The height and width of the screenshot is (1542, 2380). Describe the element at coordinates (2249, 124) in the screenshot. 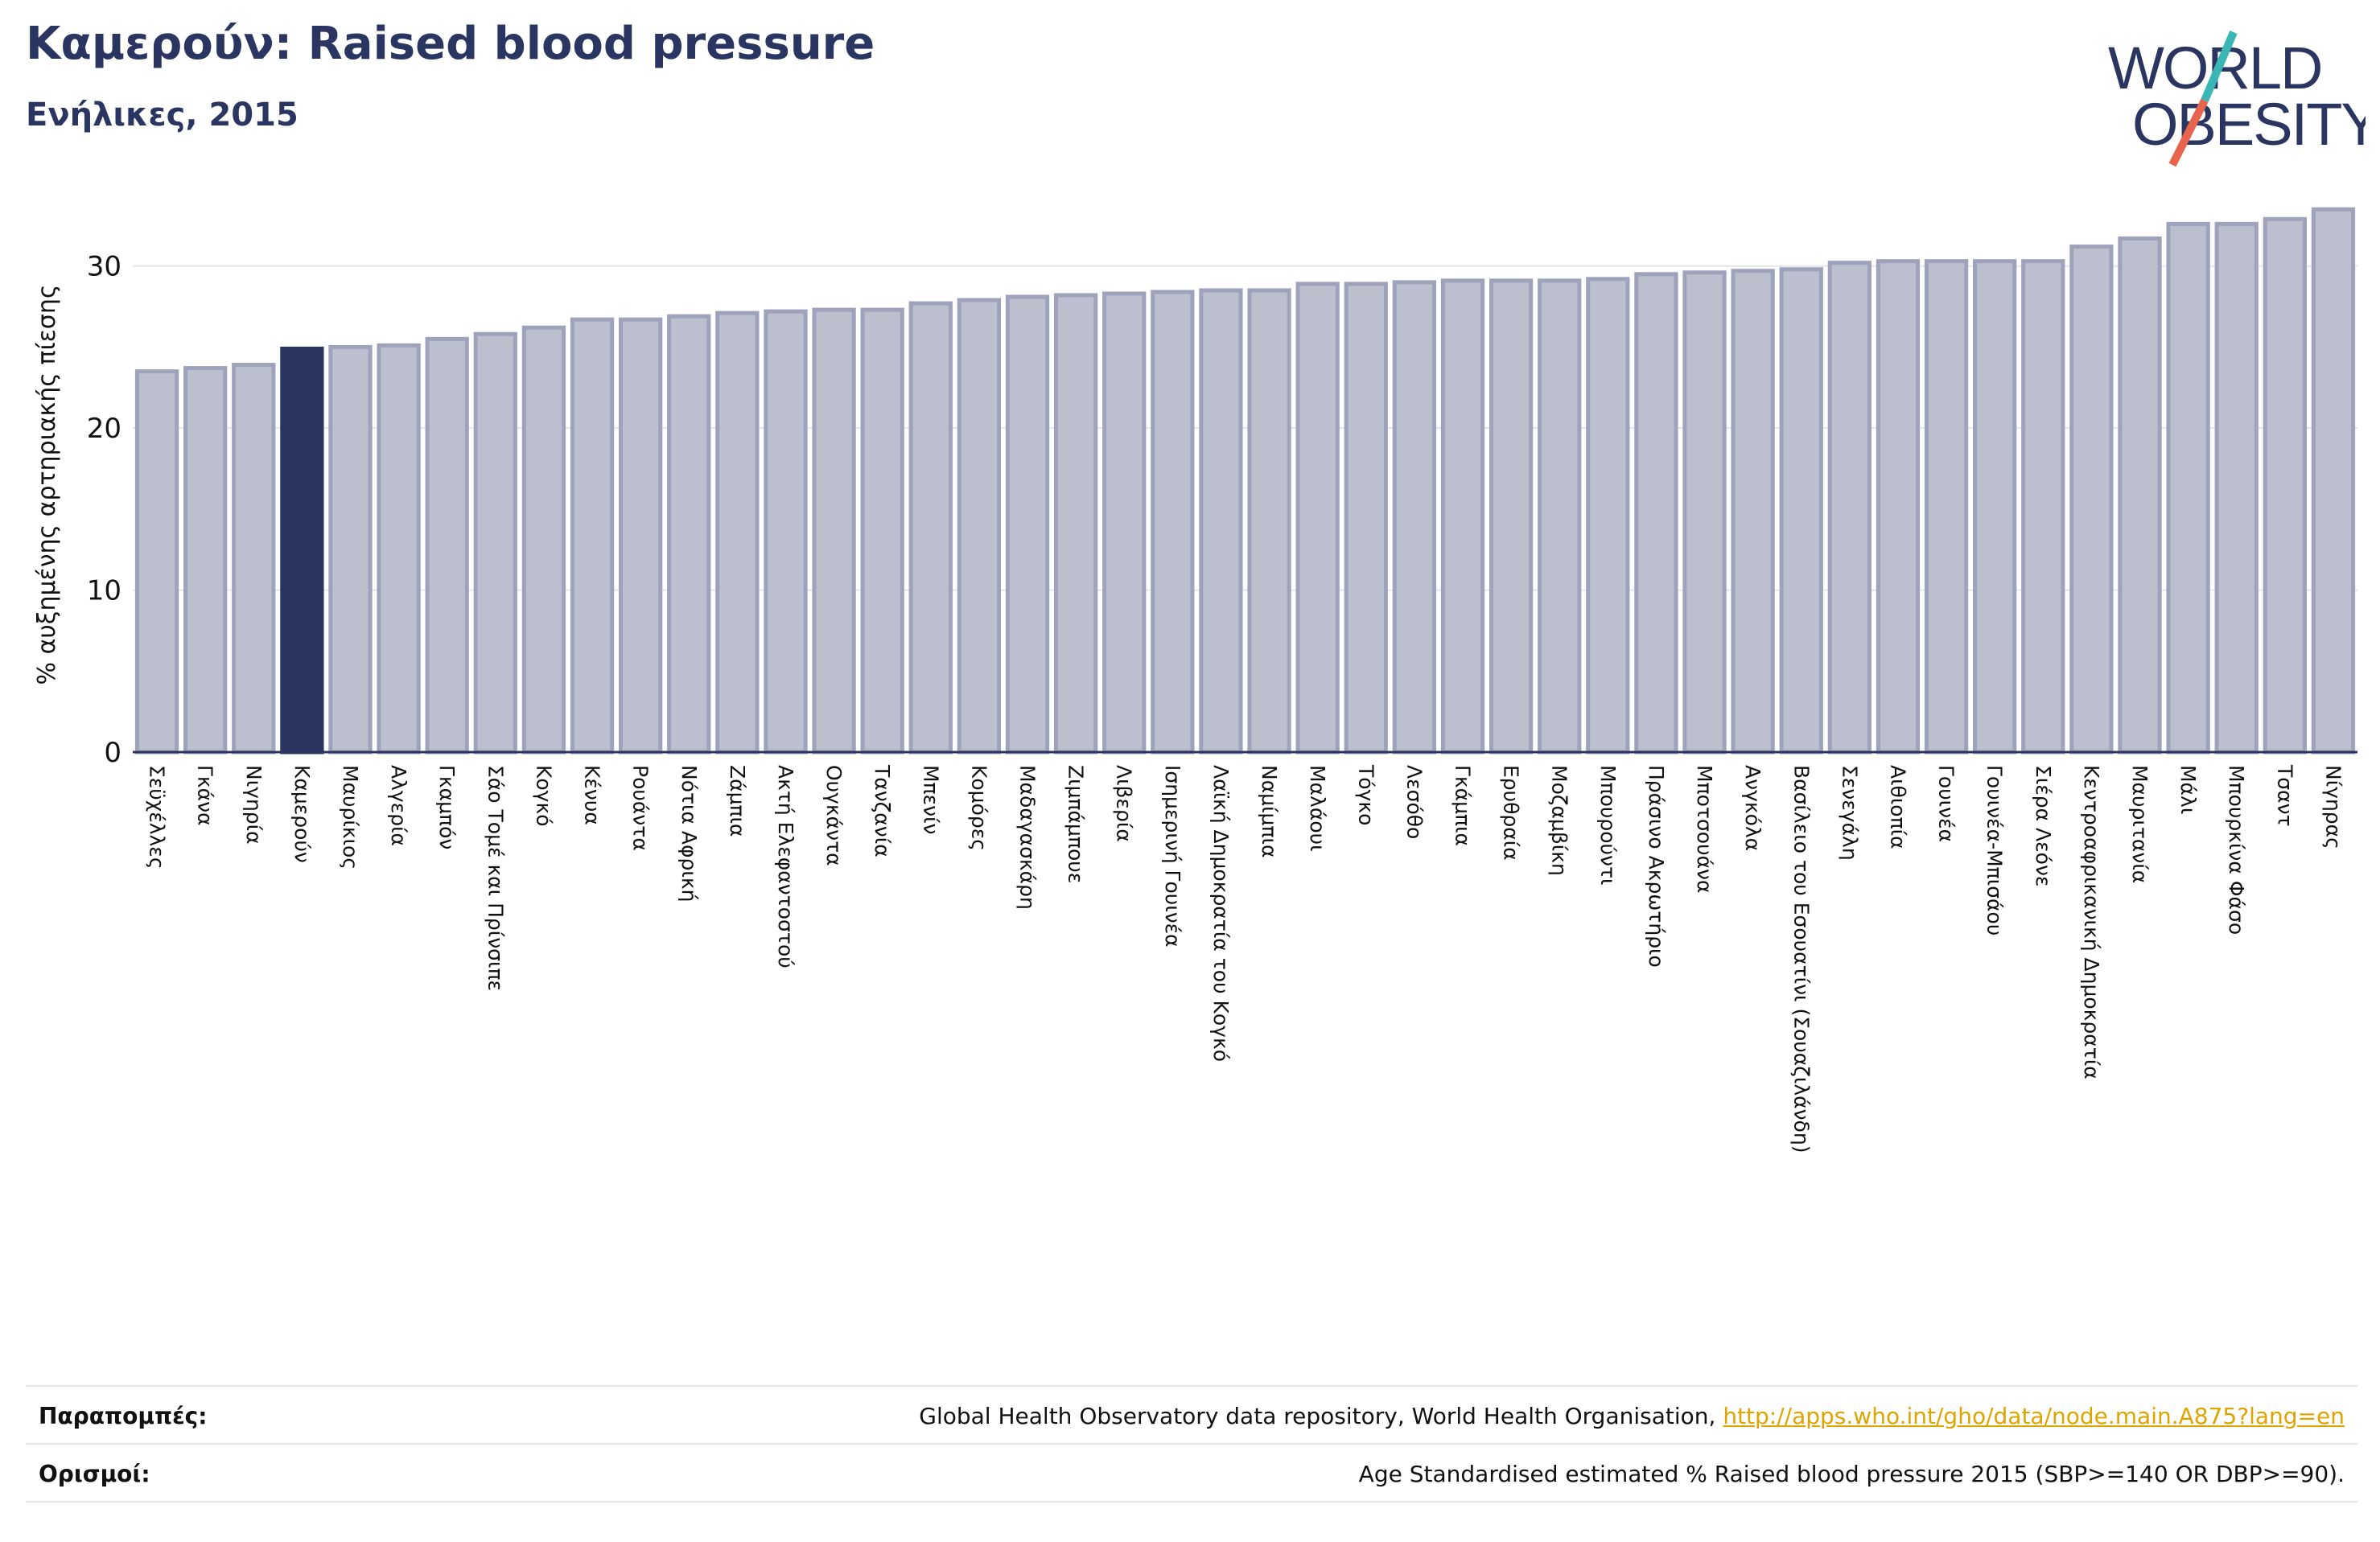

I see `logo-line2: OBESITY` at that location.